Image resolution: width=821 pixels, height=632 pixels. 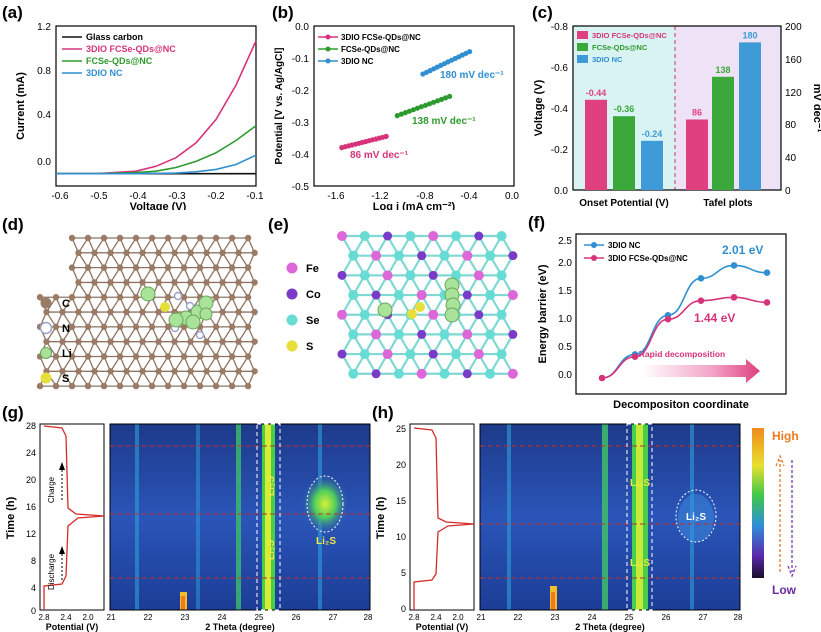 What do you see at coordinates (21, 106) in the screenshot?
I see `panel-a-ylabel: Current (mA)` at bounding box center [21, 106].